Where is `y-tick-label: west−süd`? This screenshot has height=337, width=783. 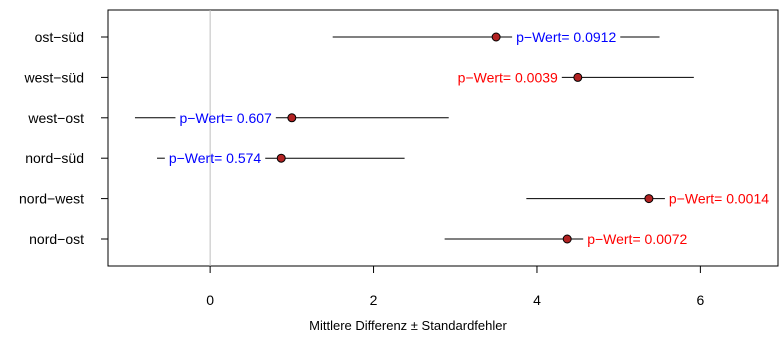 y-tick-label: west−süd is located at coordinates (53, 77).